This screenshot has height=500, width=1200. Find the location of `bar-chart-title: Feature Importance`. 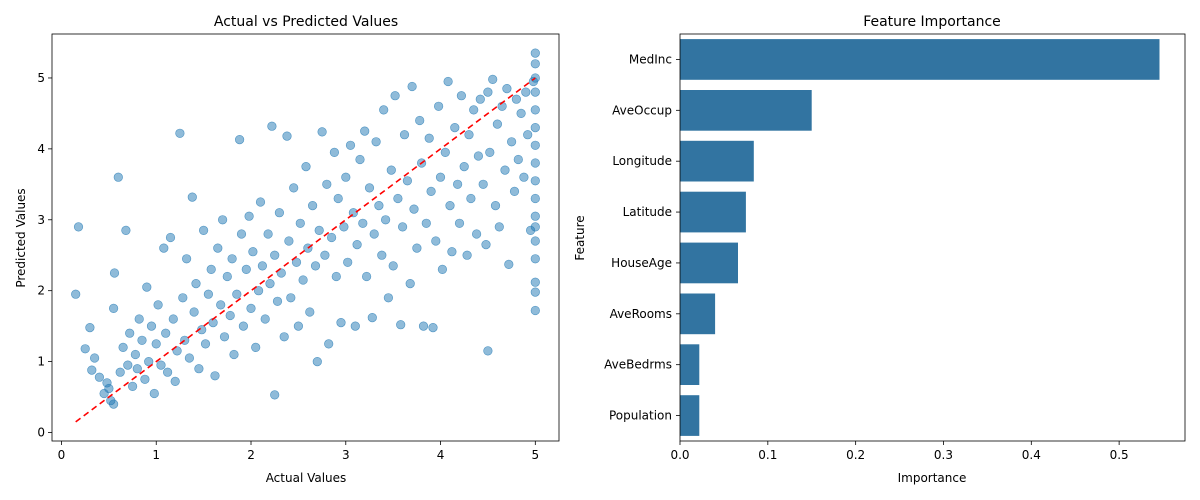

bar-chart-title: Feature Importance is located at coordinates (932, 22).